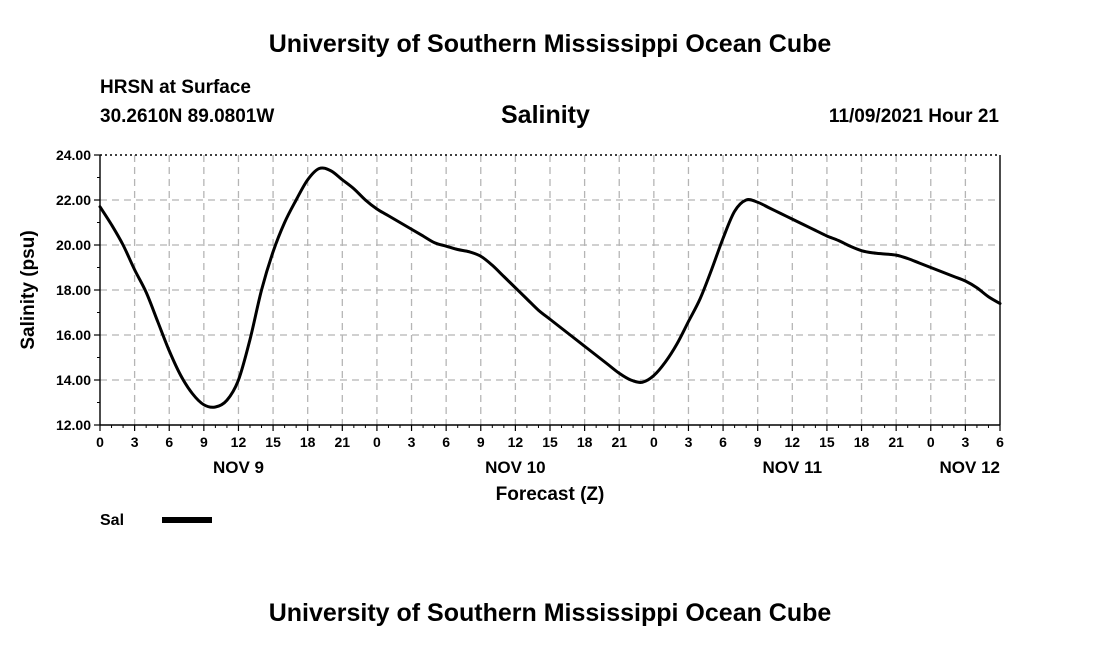 The width and height of the screenshot is (1100, 650). I want to click on x-axis-label: Forecast (Z), so click(550, 494).